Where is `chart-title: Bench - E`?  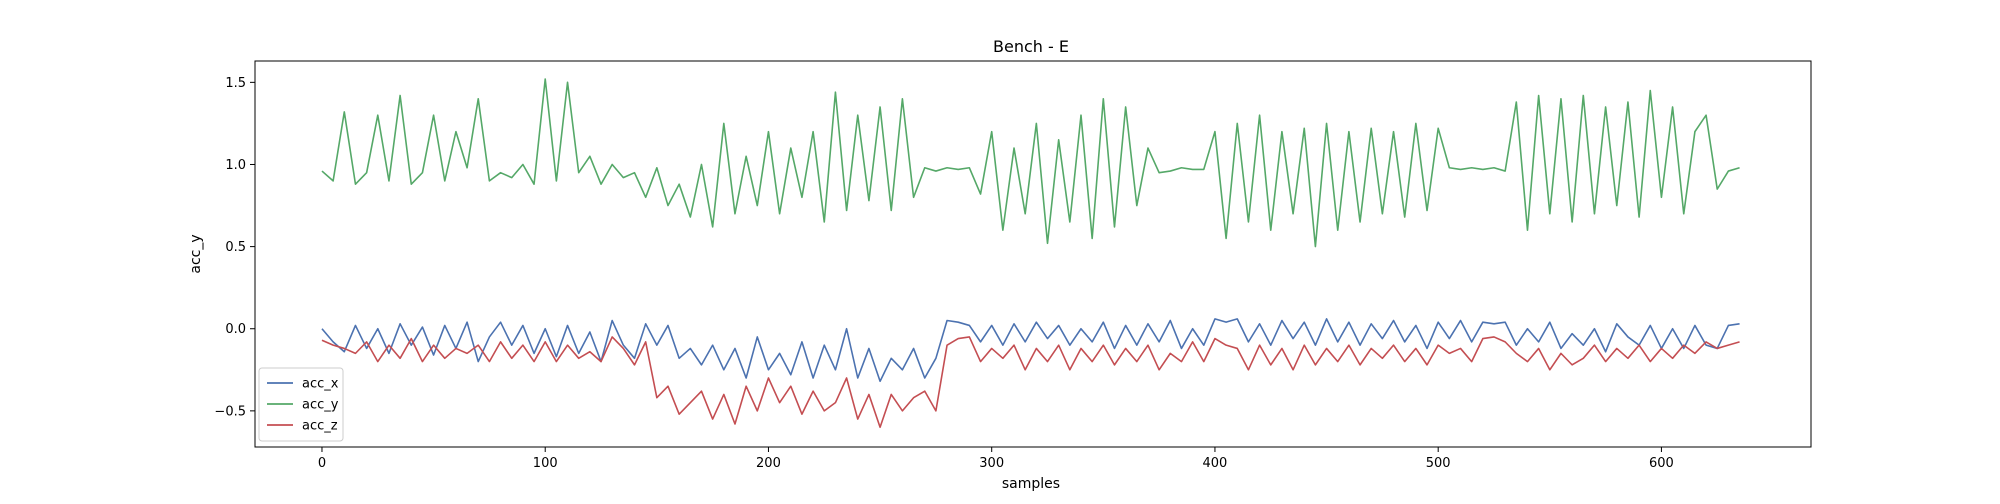
chart-title: Bench - E is located at coordinates (1031, 46).